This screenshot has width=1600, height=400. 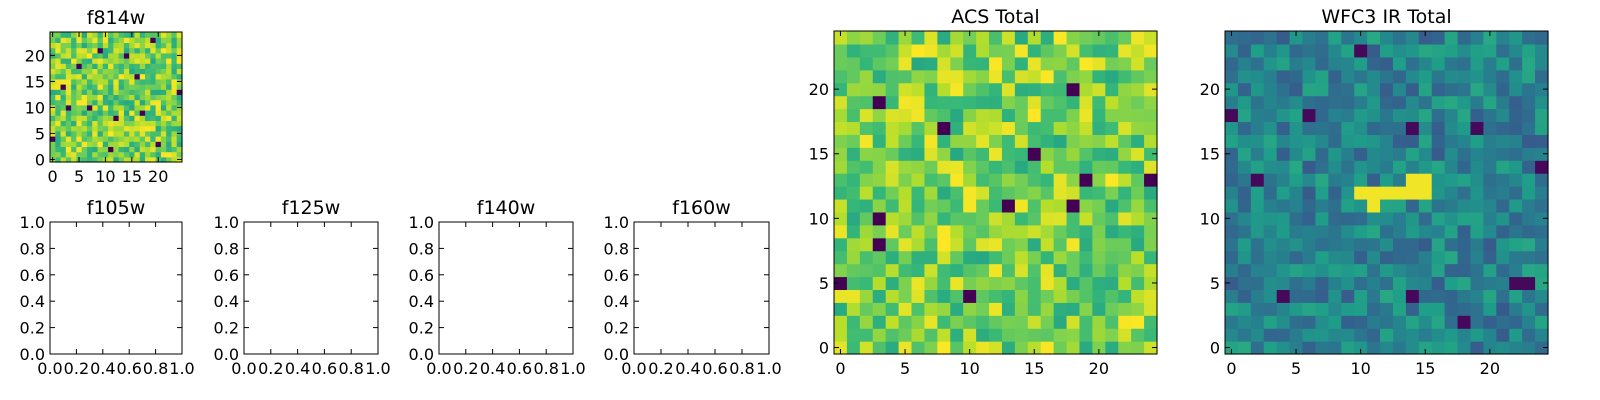 I want to click on y-tick-label: 0.6, so click(x=226, y=275).